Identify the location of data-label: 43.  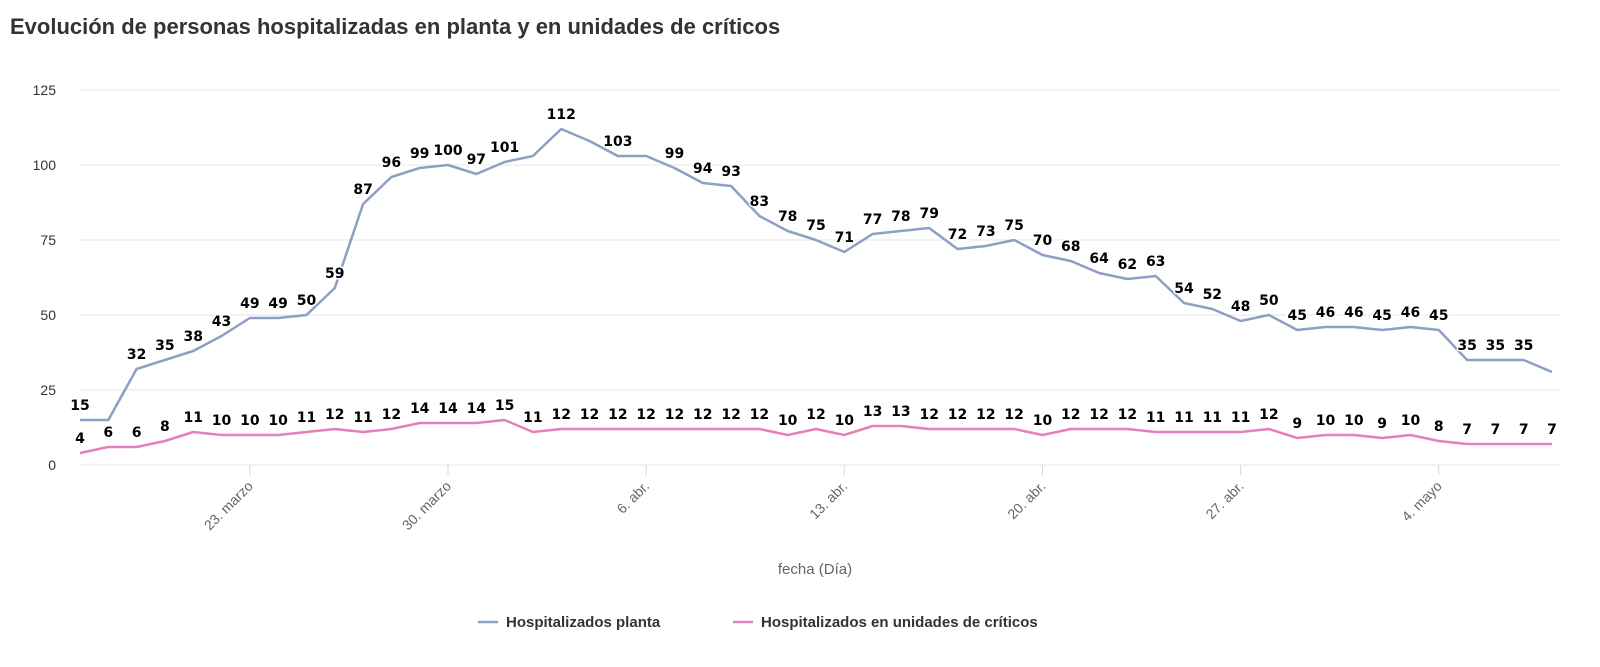
(221, 322).